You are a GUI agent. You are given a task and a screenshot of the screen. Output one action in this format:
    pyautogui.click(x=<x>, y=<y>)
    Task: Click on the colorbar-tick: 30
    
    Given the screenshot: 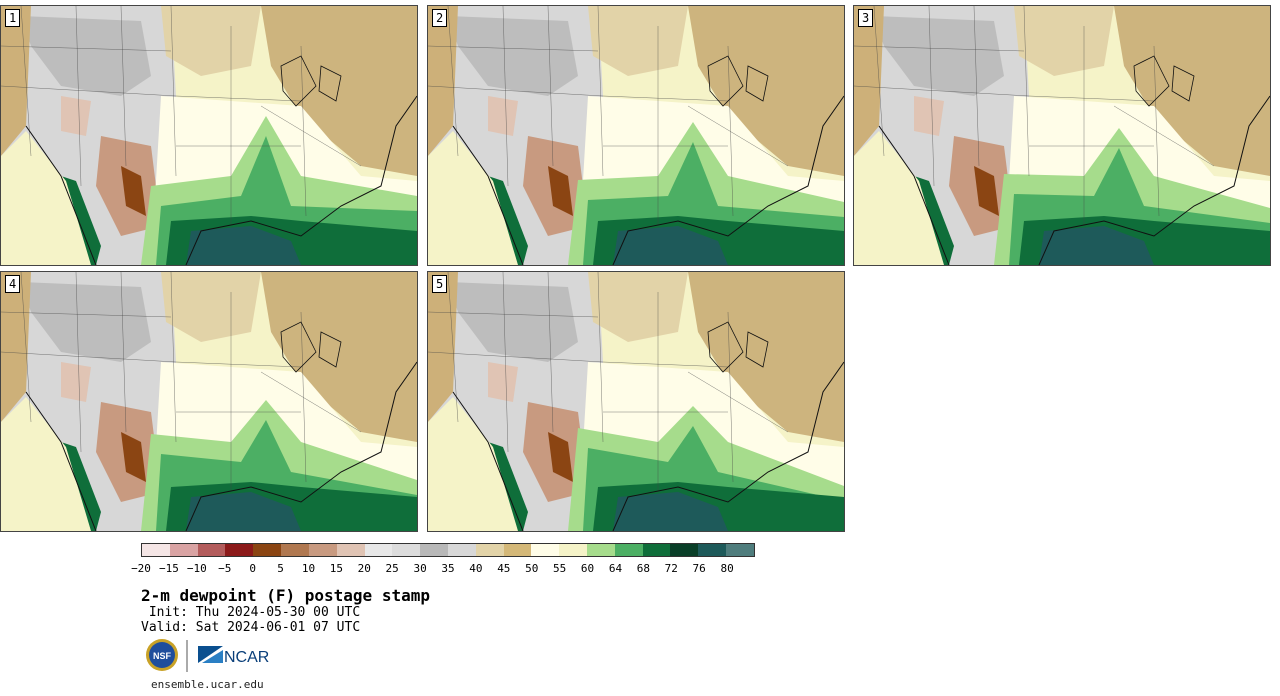 What is the action you would take?
    pyautogui.click(x=420, y=568)
    